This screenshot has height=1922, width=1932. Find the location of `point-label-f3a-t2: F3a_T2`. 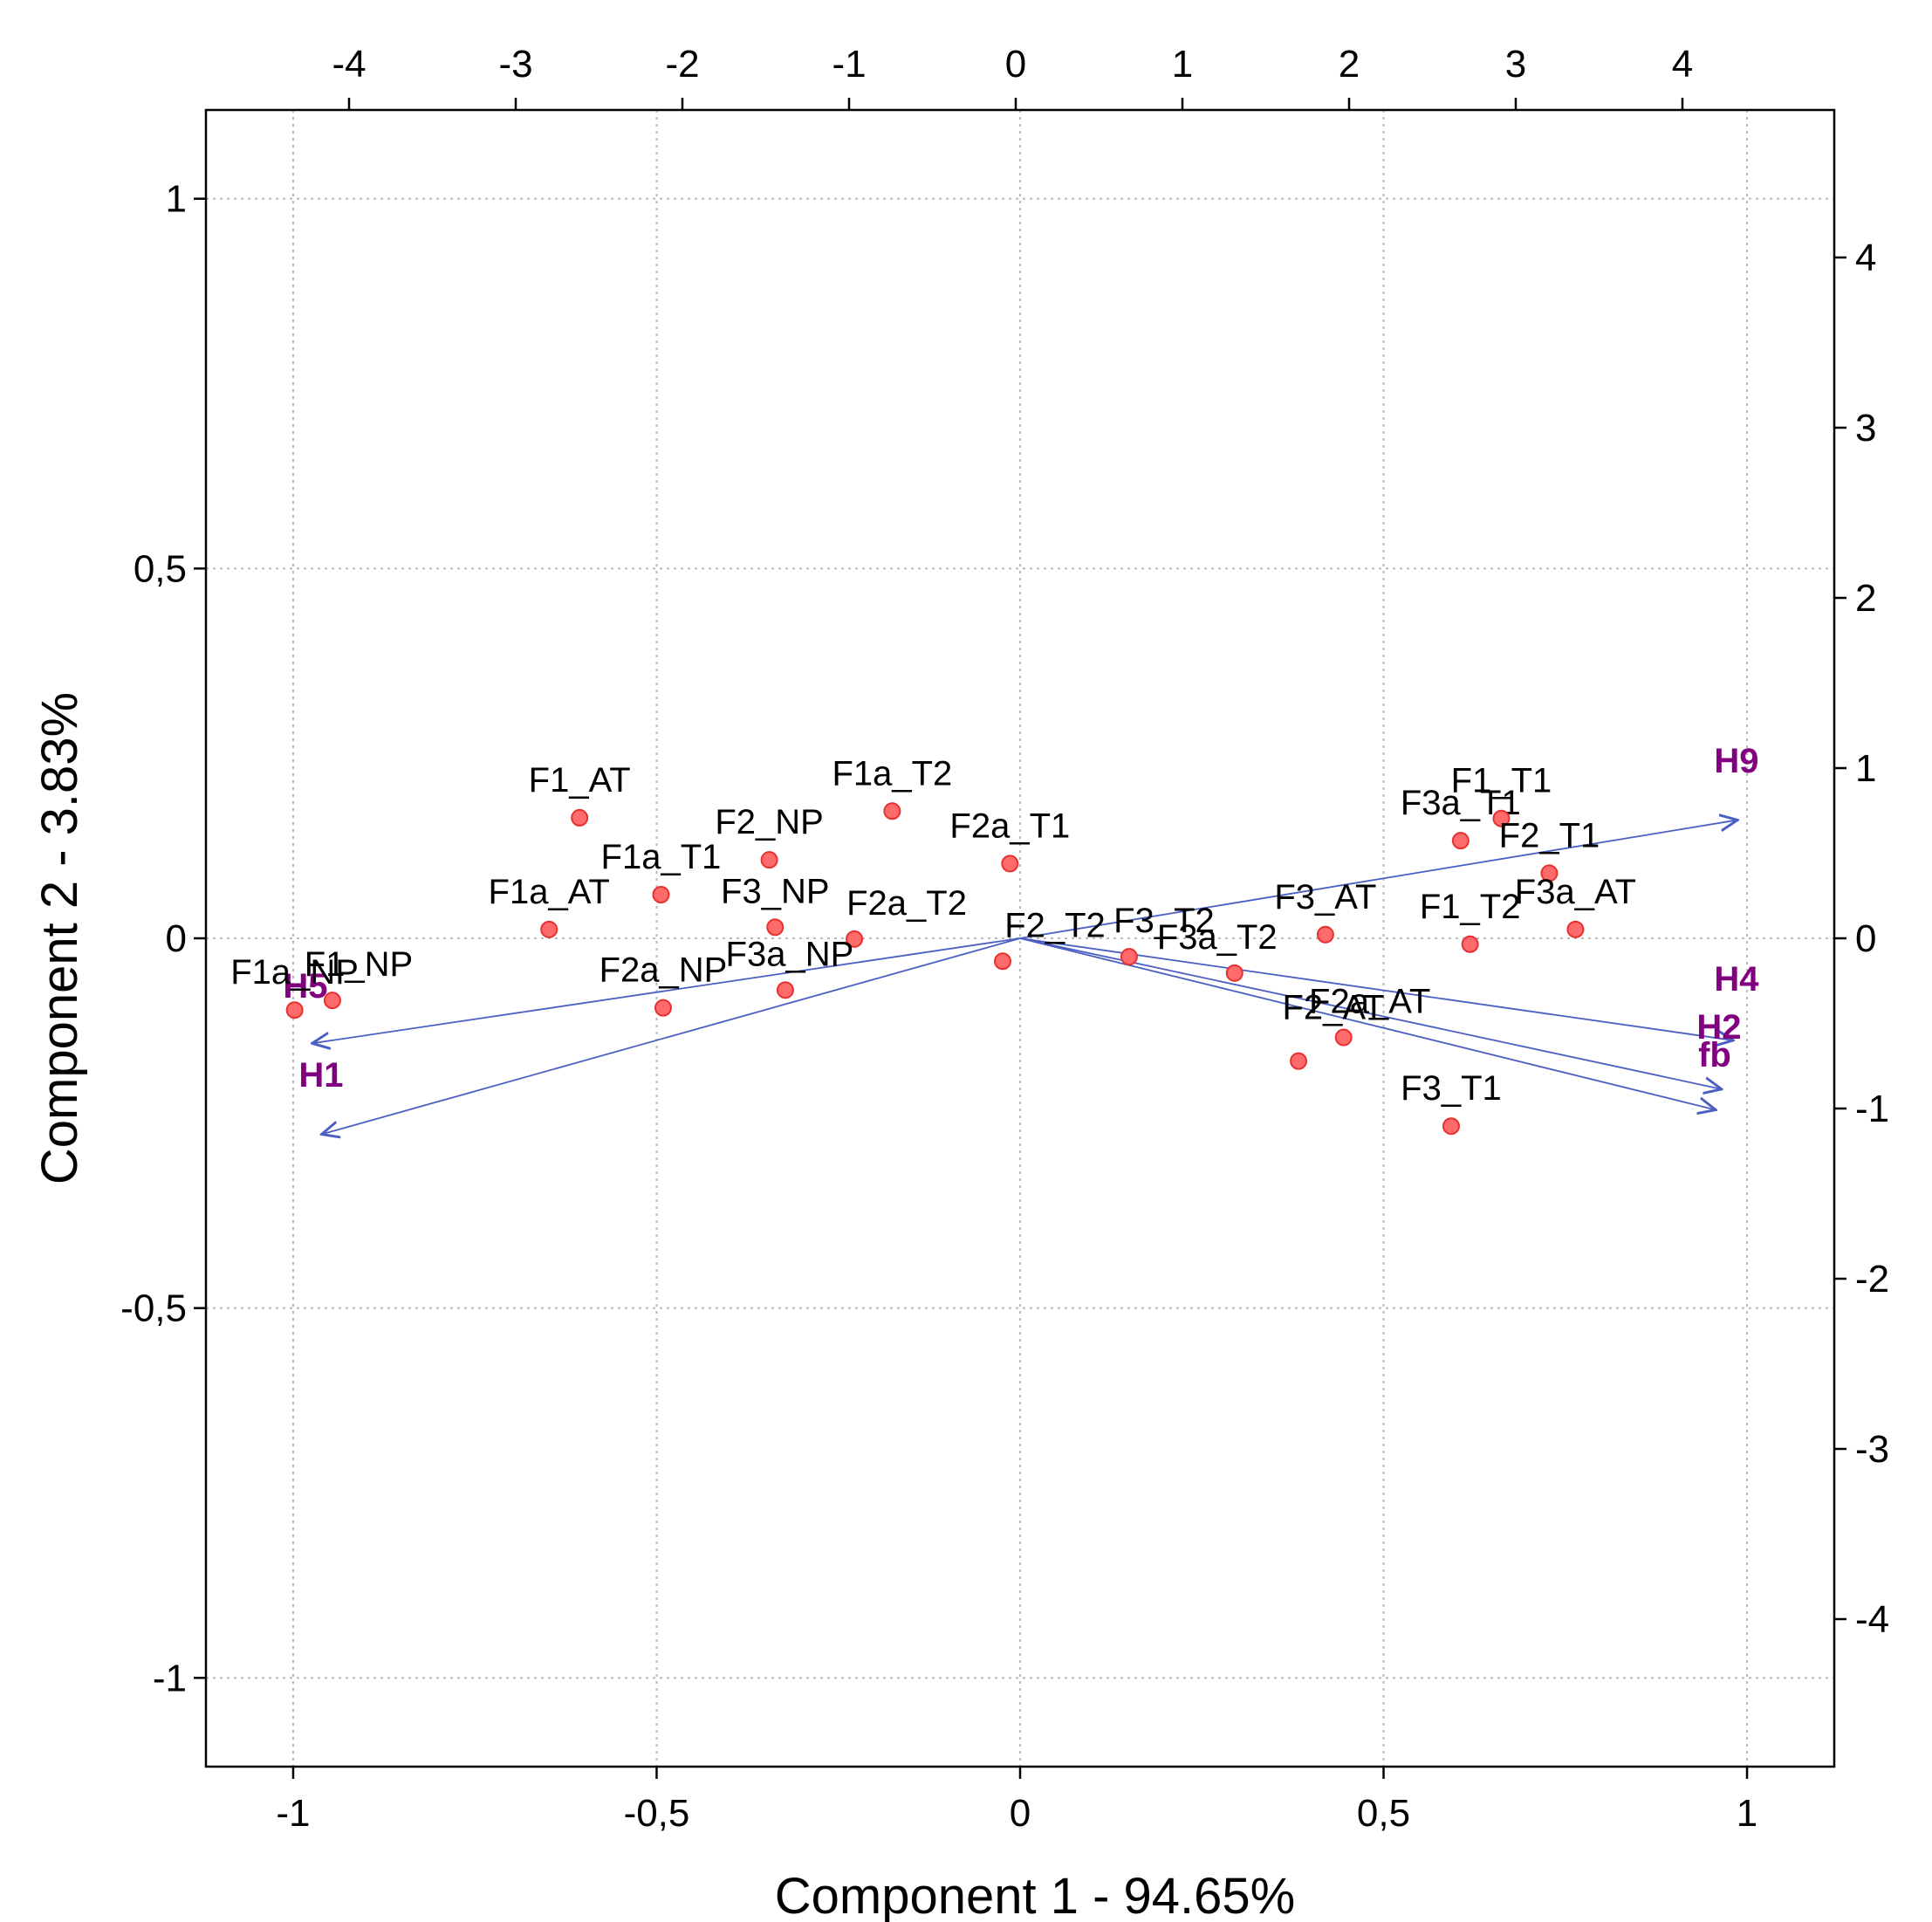

point-label-f3a-t2: F3a_T2 is located at coordinates (1217, 937).